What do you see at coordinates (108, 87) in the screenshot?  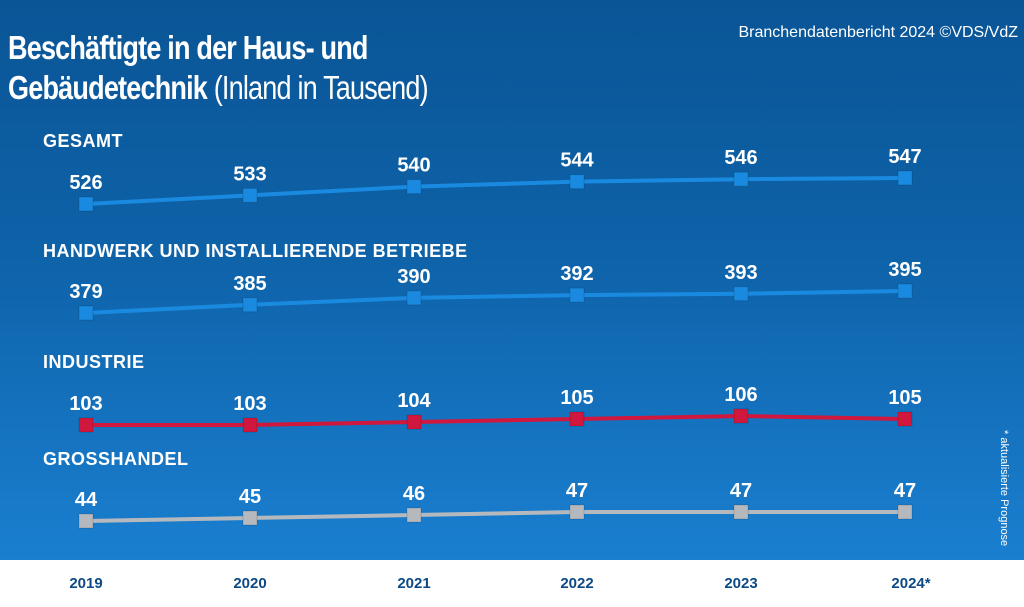 I see `title-line-2-bold: Gebäudetechnik` at bounding box center [108, 87].